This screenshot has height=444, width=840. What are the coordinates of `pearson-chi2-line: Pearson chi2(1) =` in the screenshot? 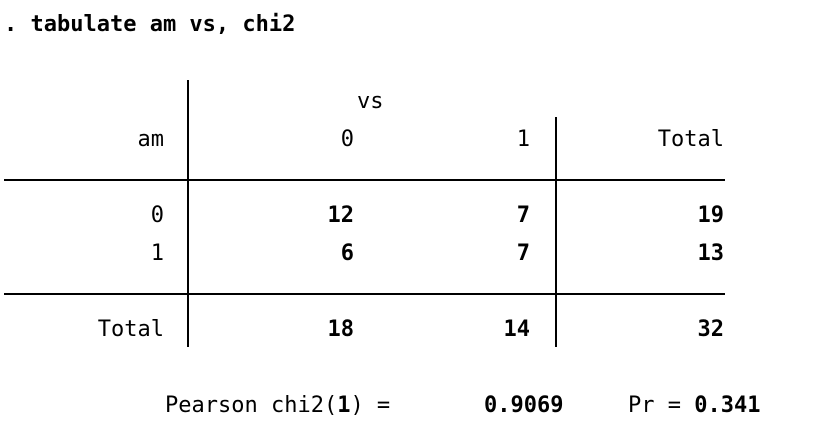 It's located at (284, 406).